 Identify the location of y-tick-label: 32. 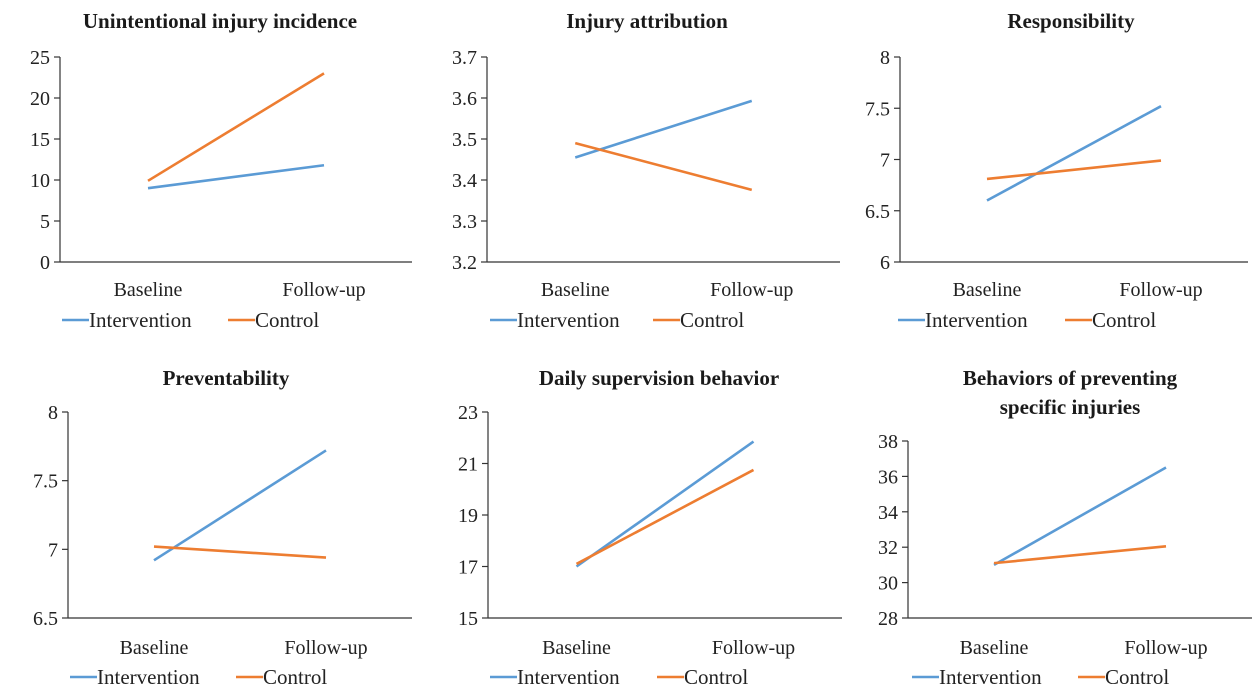
(888, 548).